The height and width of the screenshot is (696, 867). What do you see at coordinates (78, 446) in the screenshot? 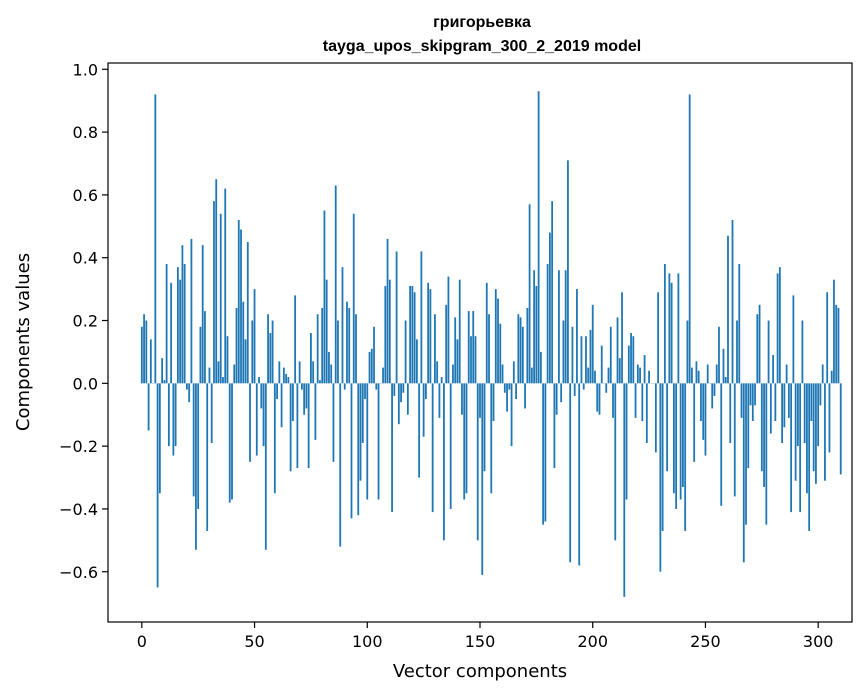
I see `y-tick-label: −0.2` at bounding box center [78, 446].